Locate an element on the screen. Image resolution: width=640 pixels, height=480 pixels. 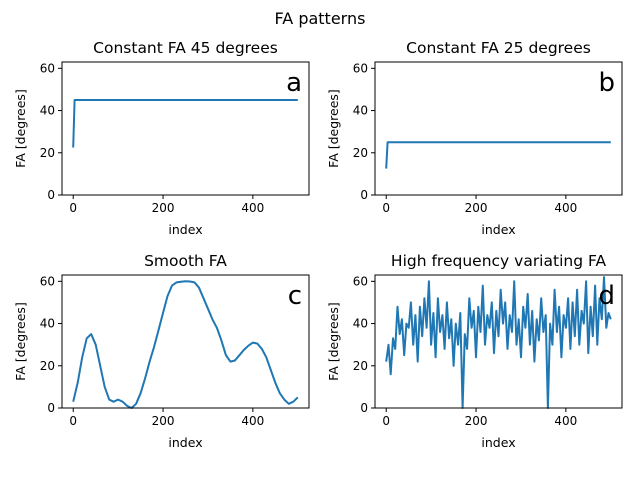
figure-suptitle: FA patterns is located at coordinates (320, 18).